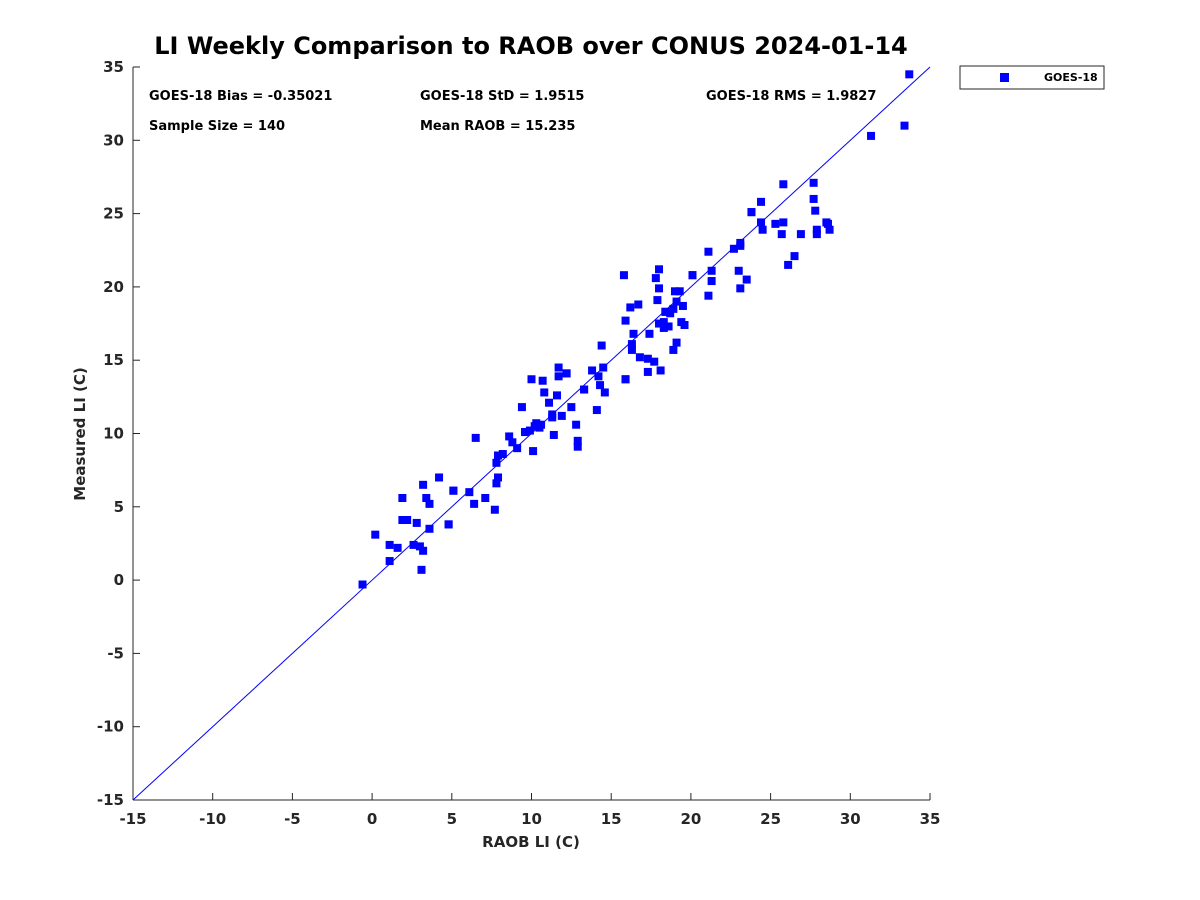 This screenshot has width=1200, height=900. I want to click on x-tick-label: -5, so click(292, 819).